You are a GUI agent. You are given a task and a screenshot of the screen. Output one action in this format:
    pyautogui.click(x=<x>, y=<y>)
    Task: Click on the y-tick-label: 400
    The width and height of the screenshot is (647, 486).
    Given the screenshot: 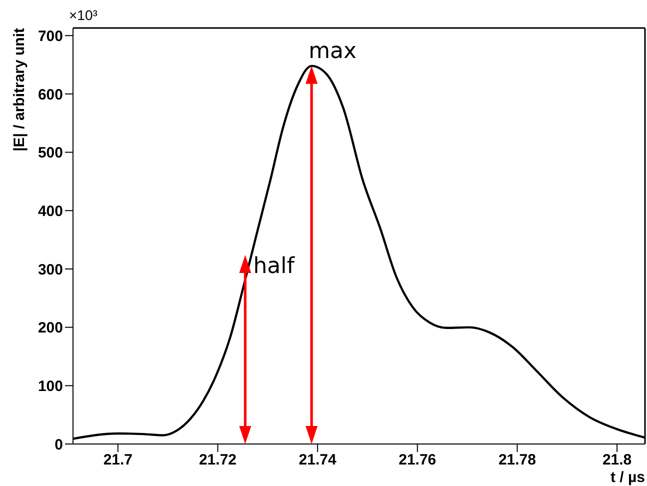 What is the action you would take?
    pyautogui.click(x=50, y=211)
    